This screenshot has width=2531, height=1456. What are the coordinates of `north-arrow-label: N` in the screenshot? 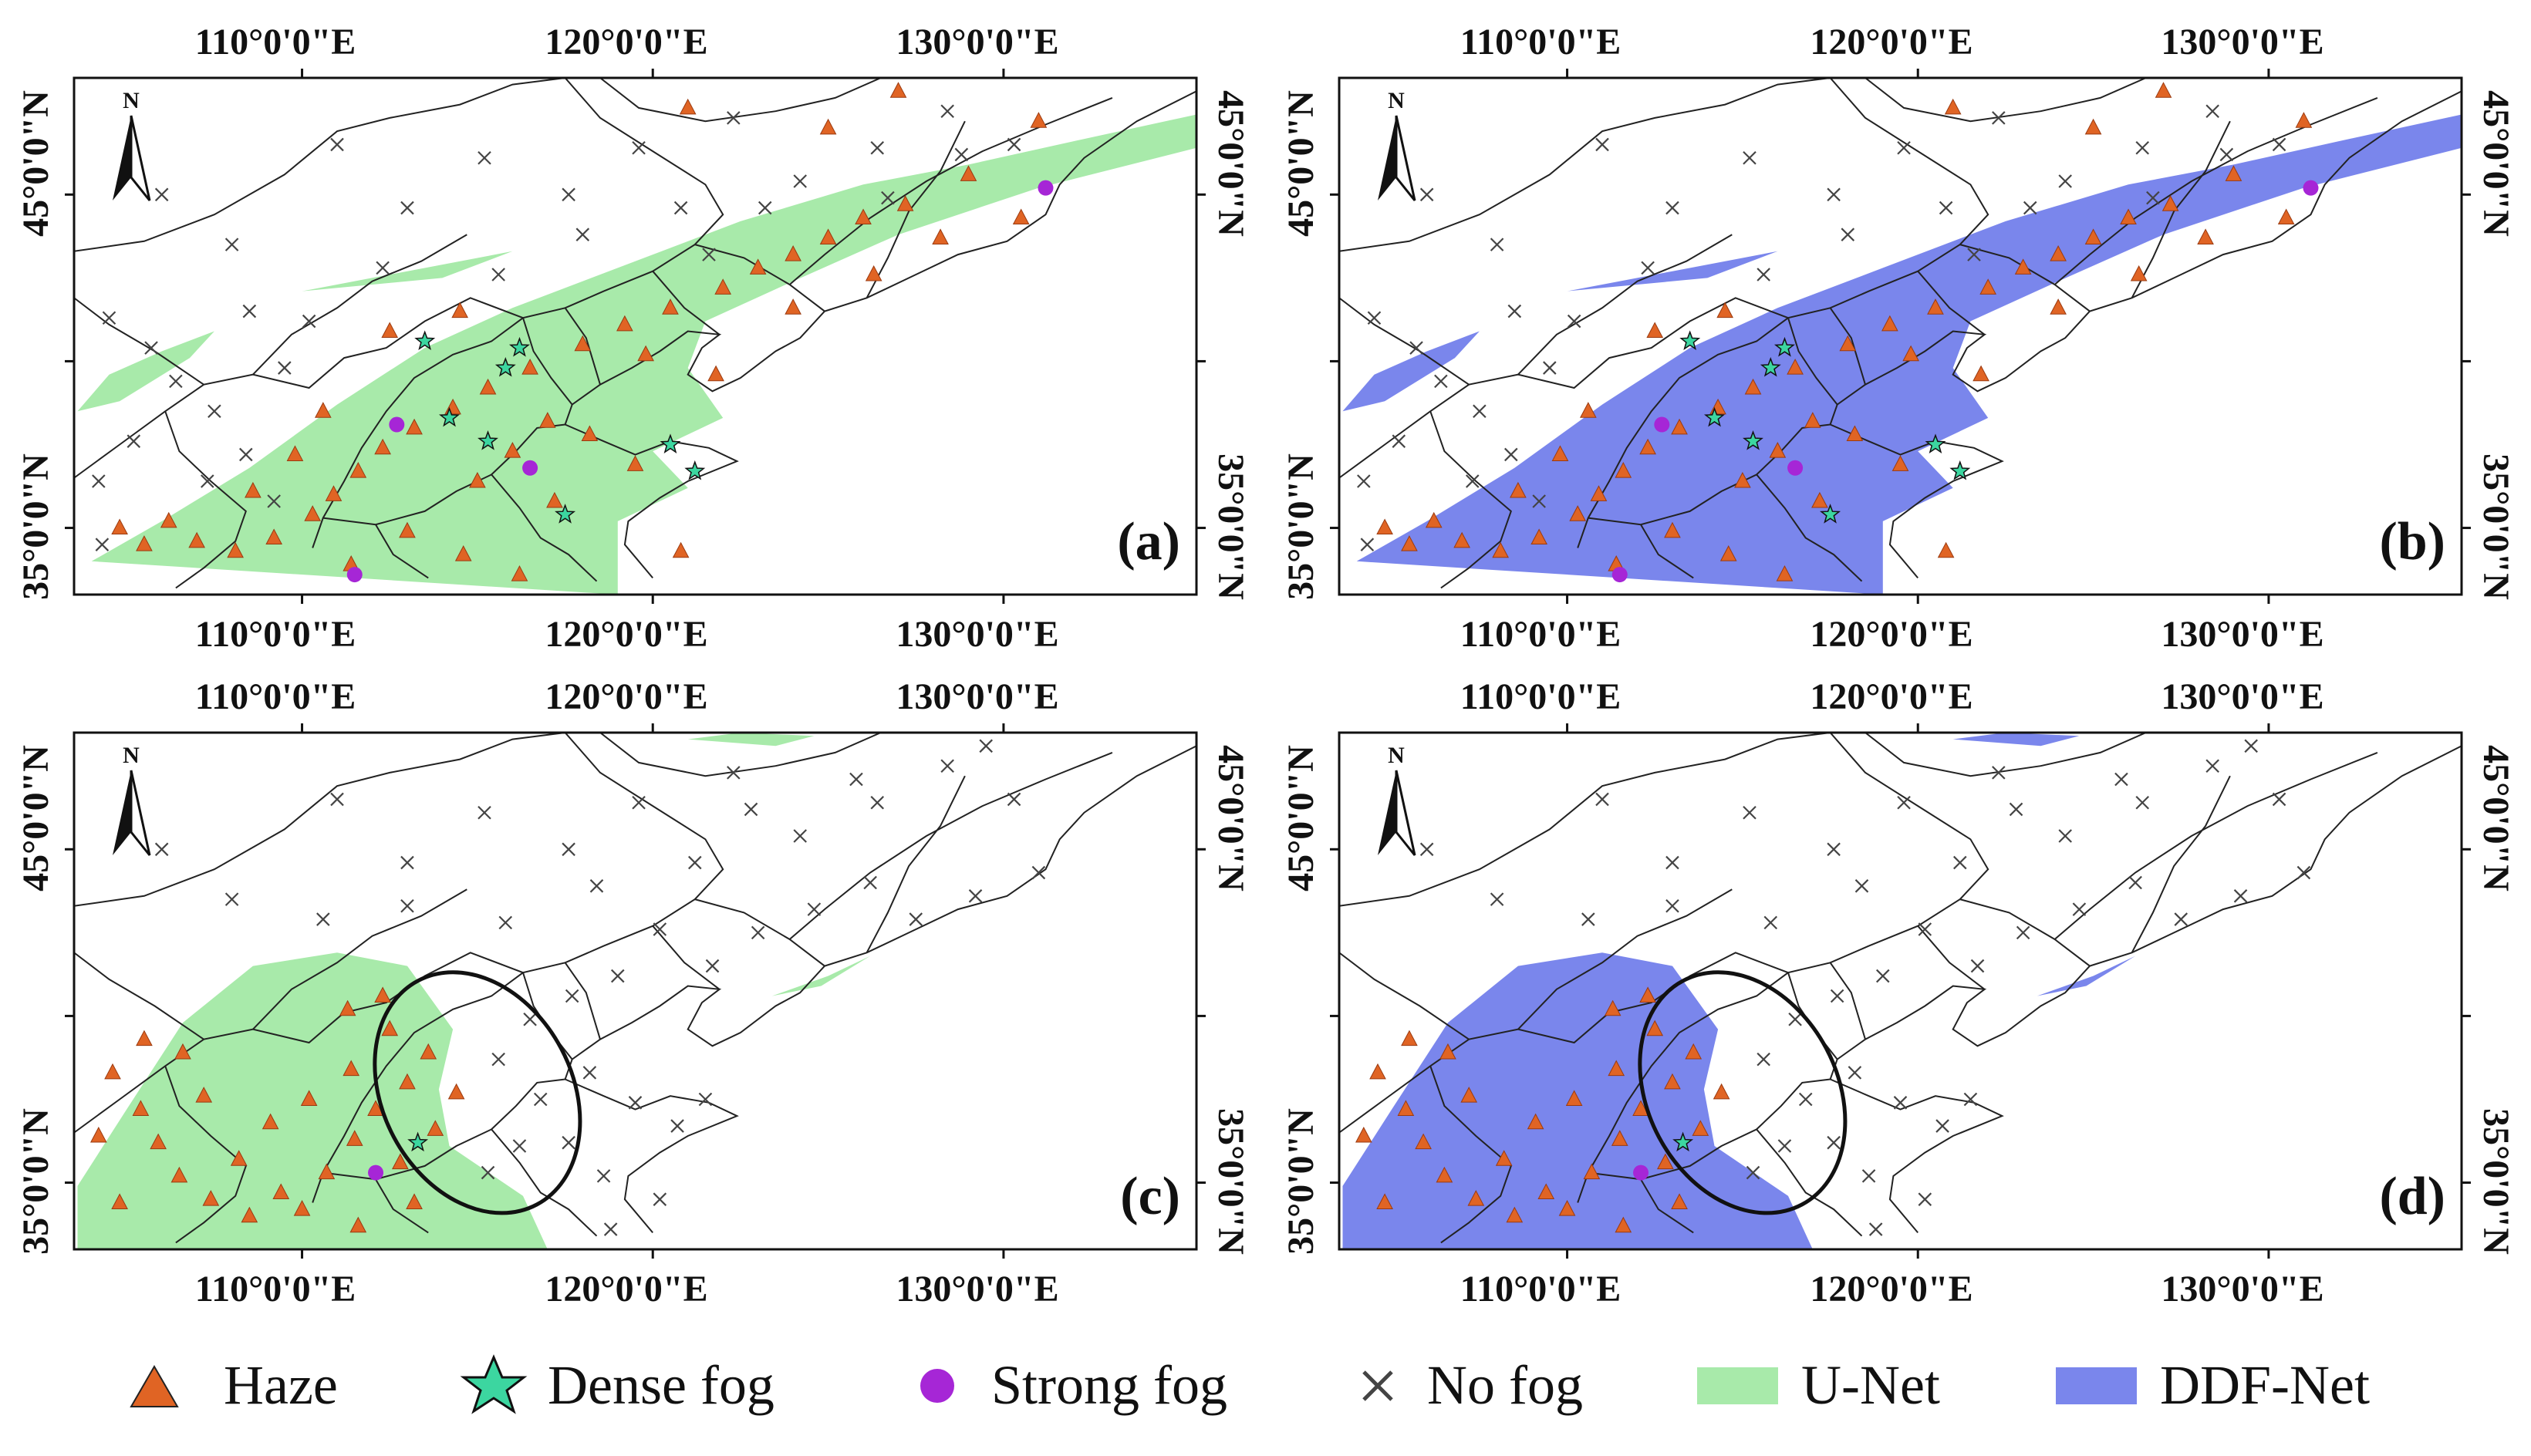 It's located at (131, 100).